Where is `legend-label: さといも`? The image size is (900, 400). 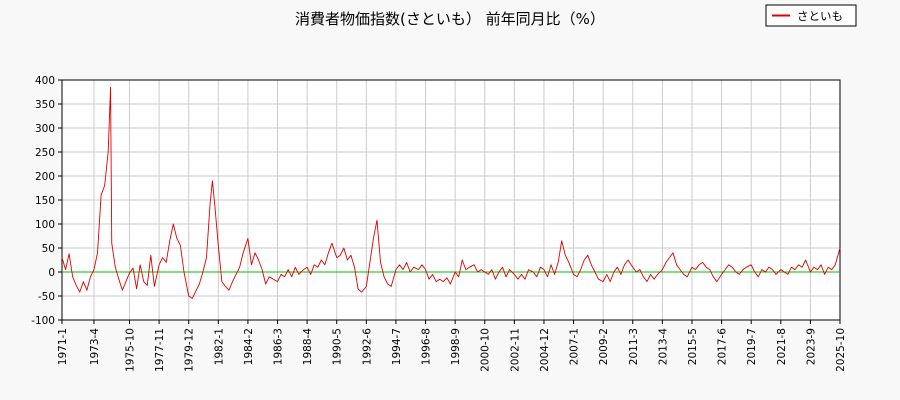
legend-label: さといも is located at coordinates (820, 16).